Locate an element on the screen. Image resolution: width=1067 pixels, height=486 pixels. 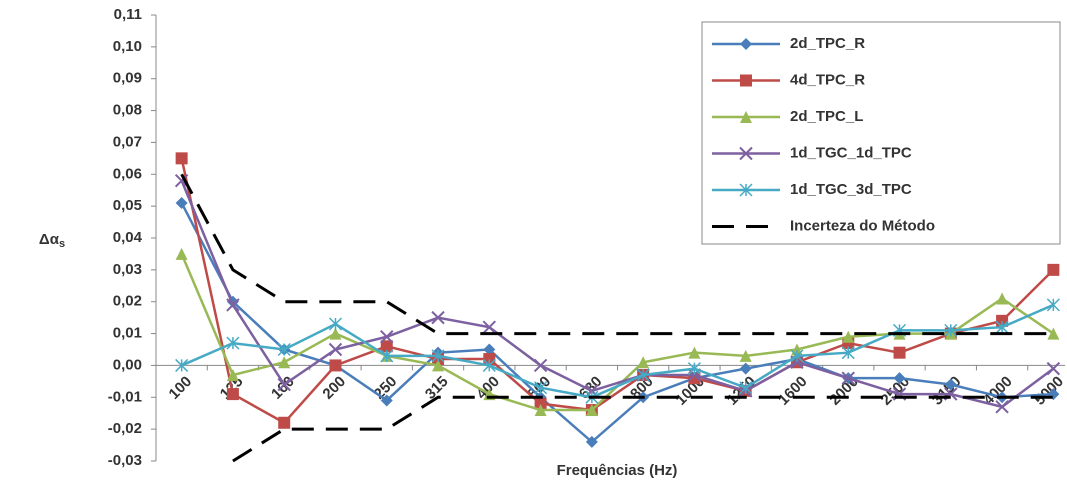
y-tick-label: -0,03 is located at coordinates (125, 460).